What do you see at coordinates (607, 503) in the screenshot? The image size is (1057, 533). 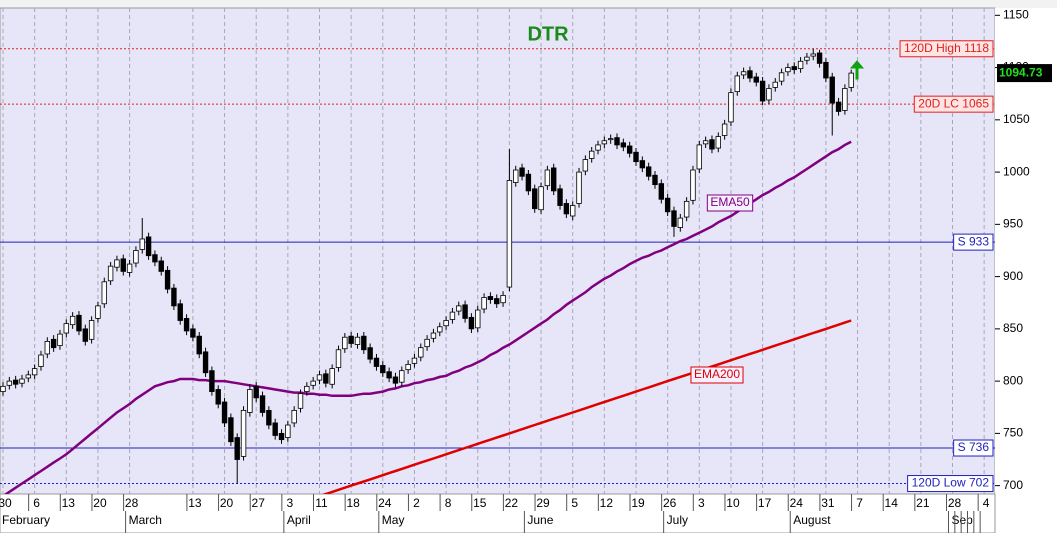 I see `x-tick-label: 12` at bounding box center [607, 503].